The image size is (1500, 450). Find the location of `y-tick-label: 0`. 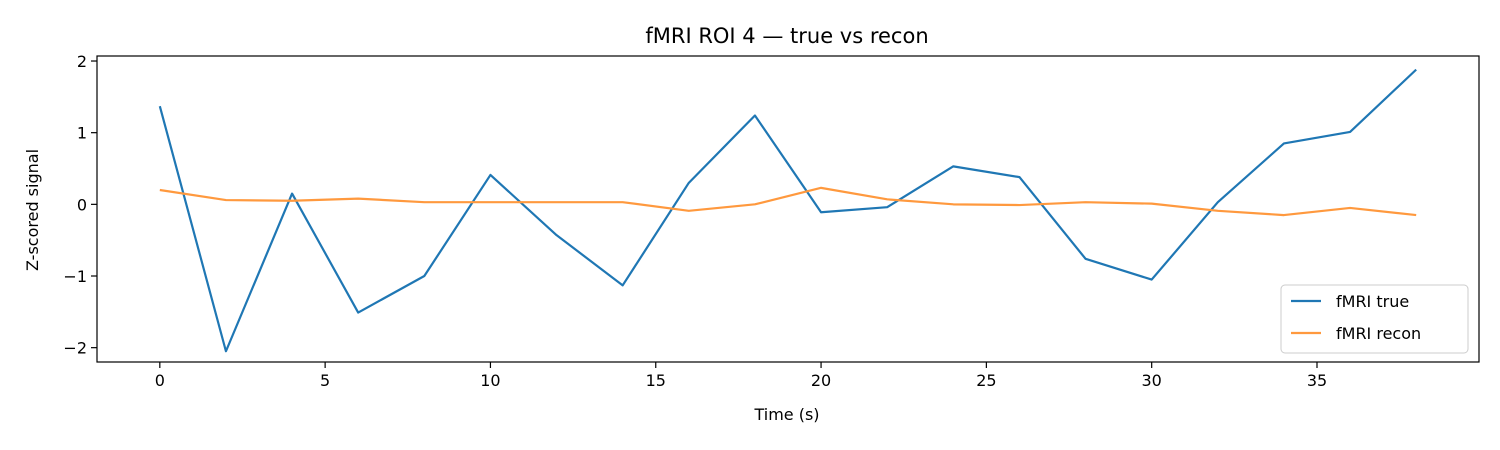

y-tick-label: 0 is located at coordinates (82, 204).